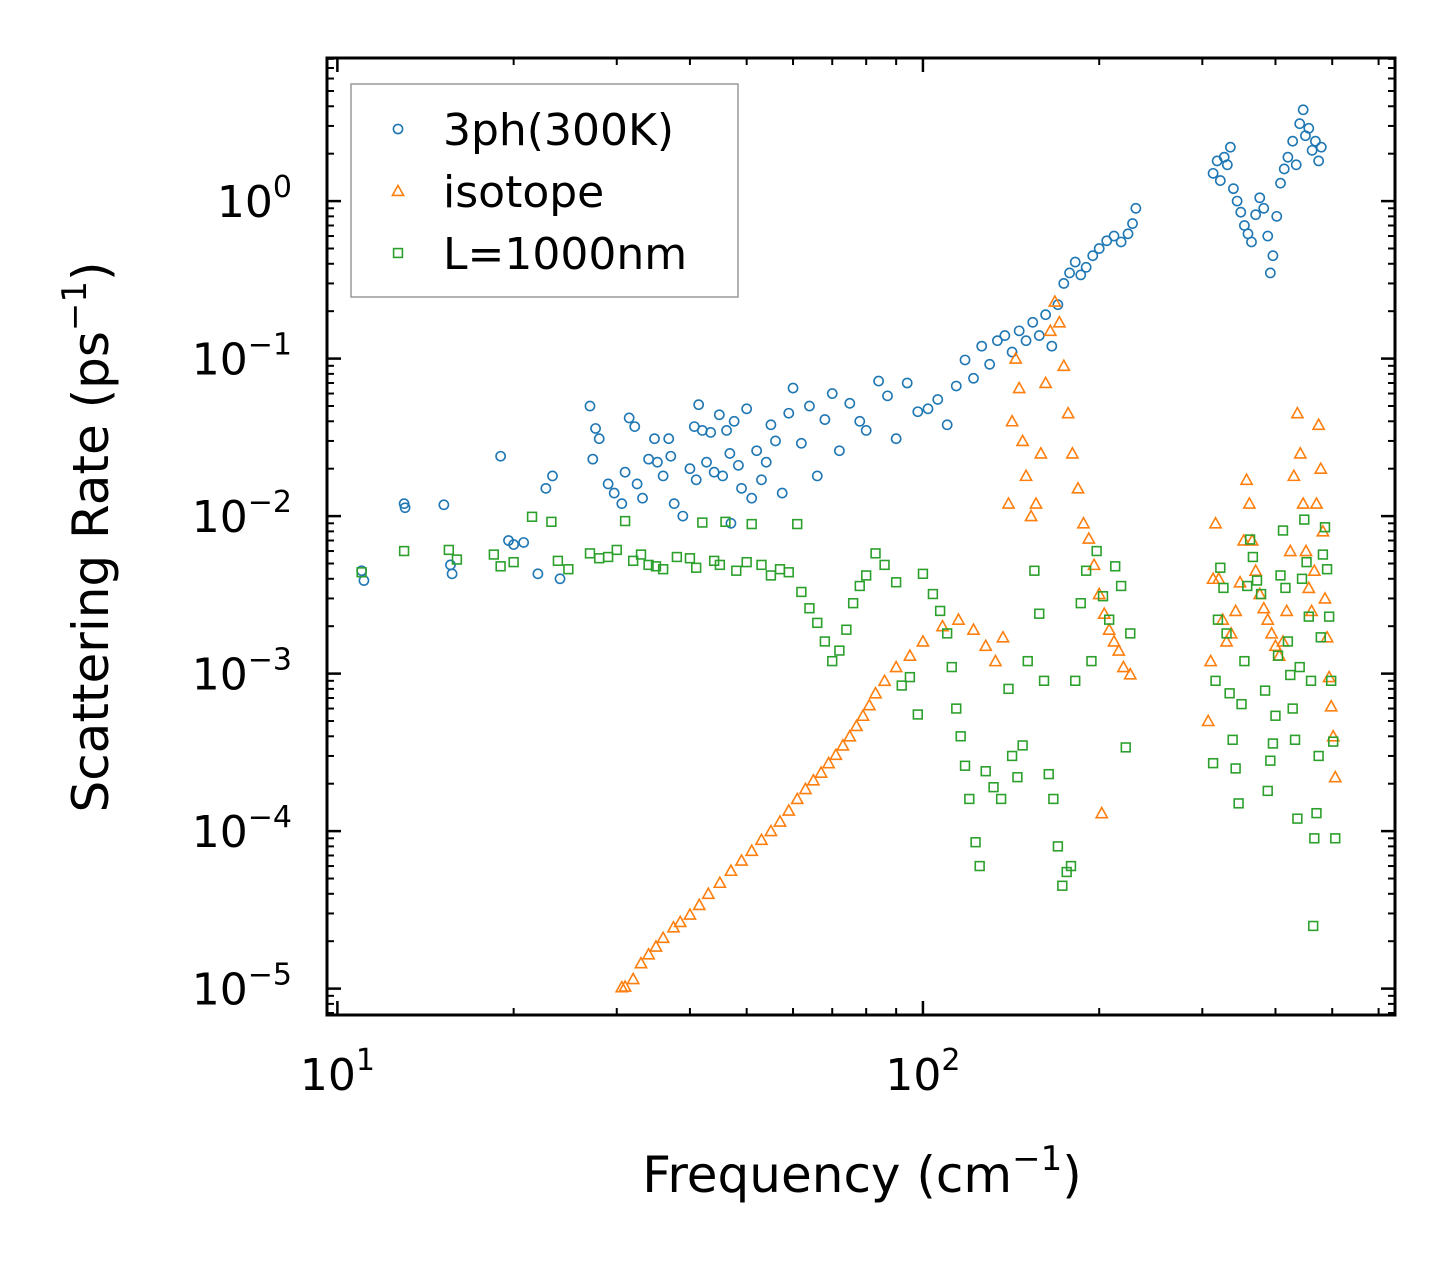  I want to click on y-axis-label: Scattering Rate (ps−1), so click(87, 536).